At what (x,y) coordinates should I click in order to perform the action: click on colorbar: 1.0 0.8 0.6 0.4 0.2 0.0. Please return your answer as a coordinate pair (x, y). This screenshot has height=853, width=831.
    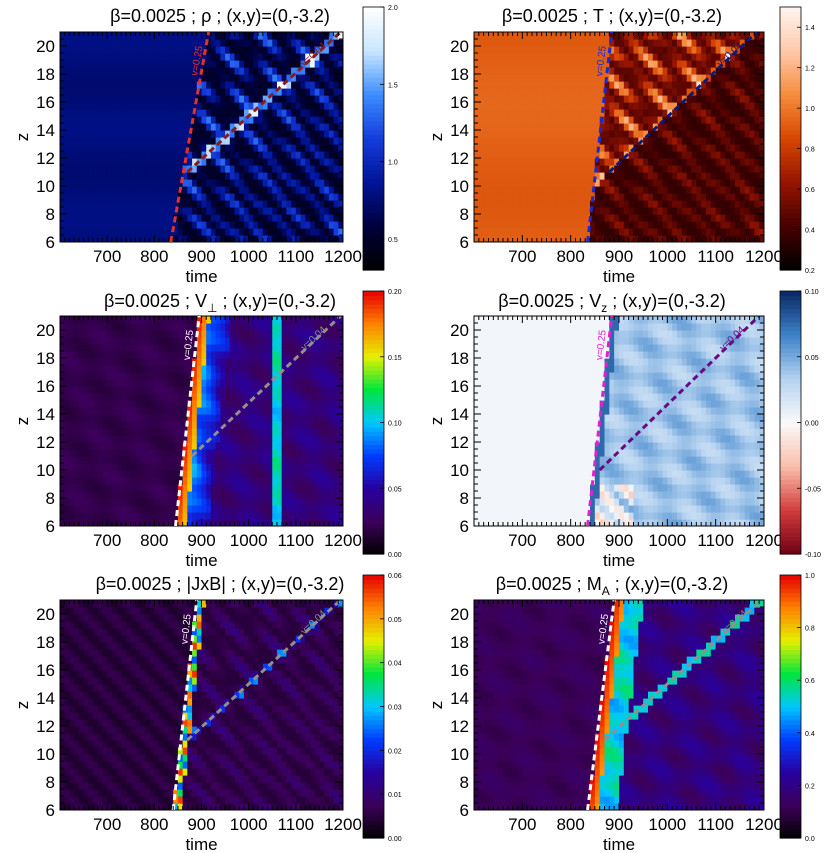
    Looking at the image, I should click on (797, 708).